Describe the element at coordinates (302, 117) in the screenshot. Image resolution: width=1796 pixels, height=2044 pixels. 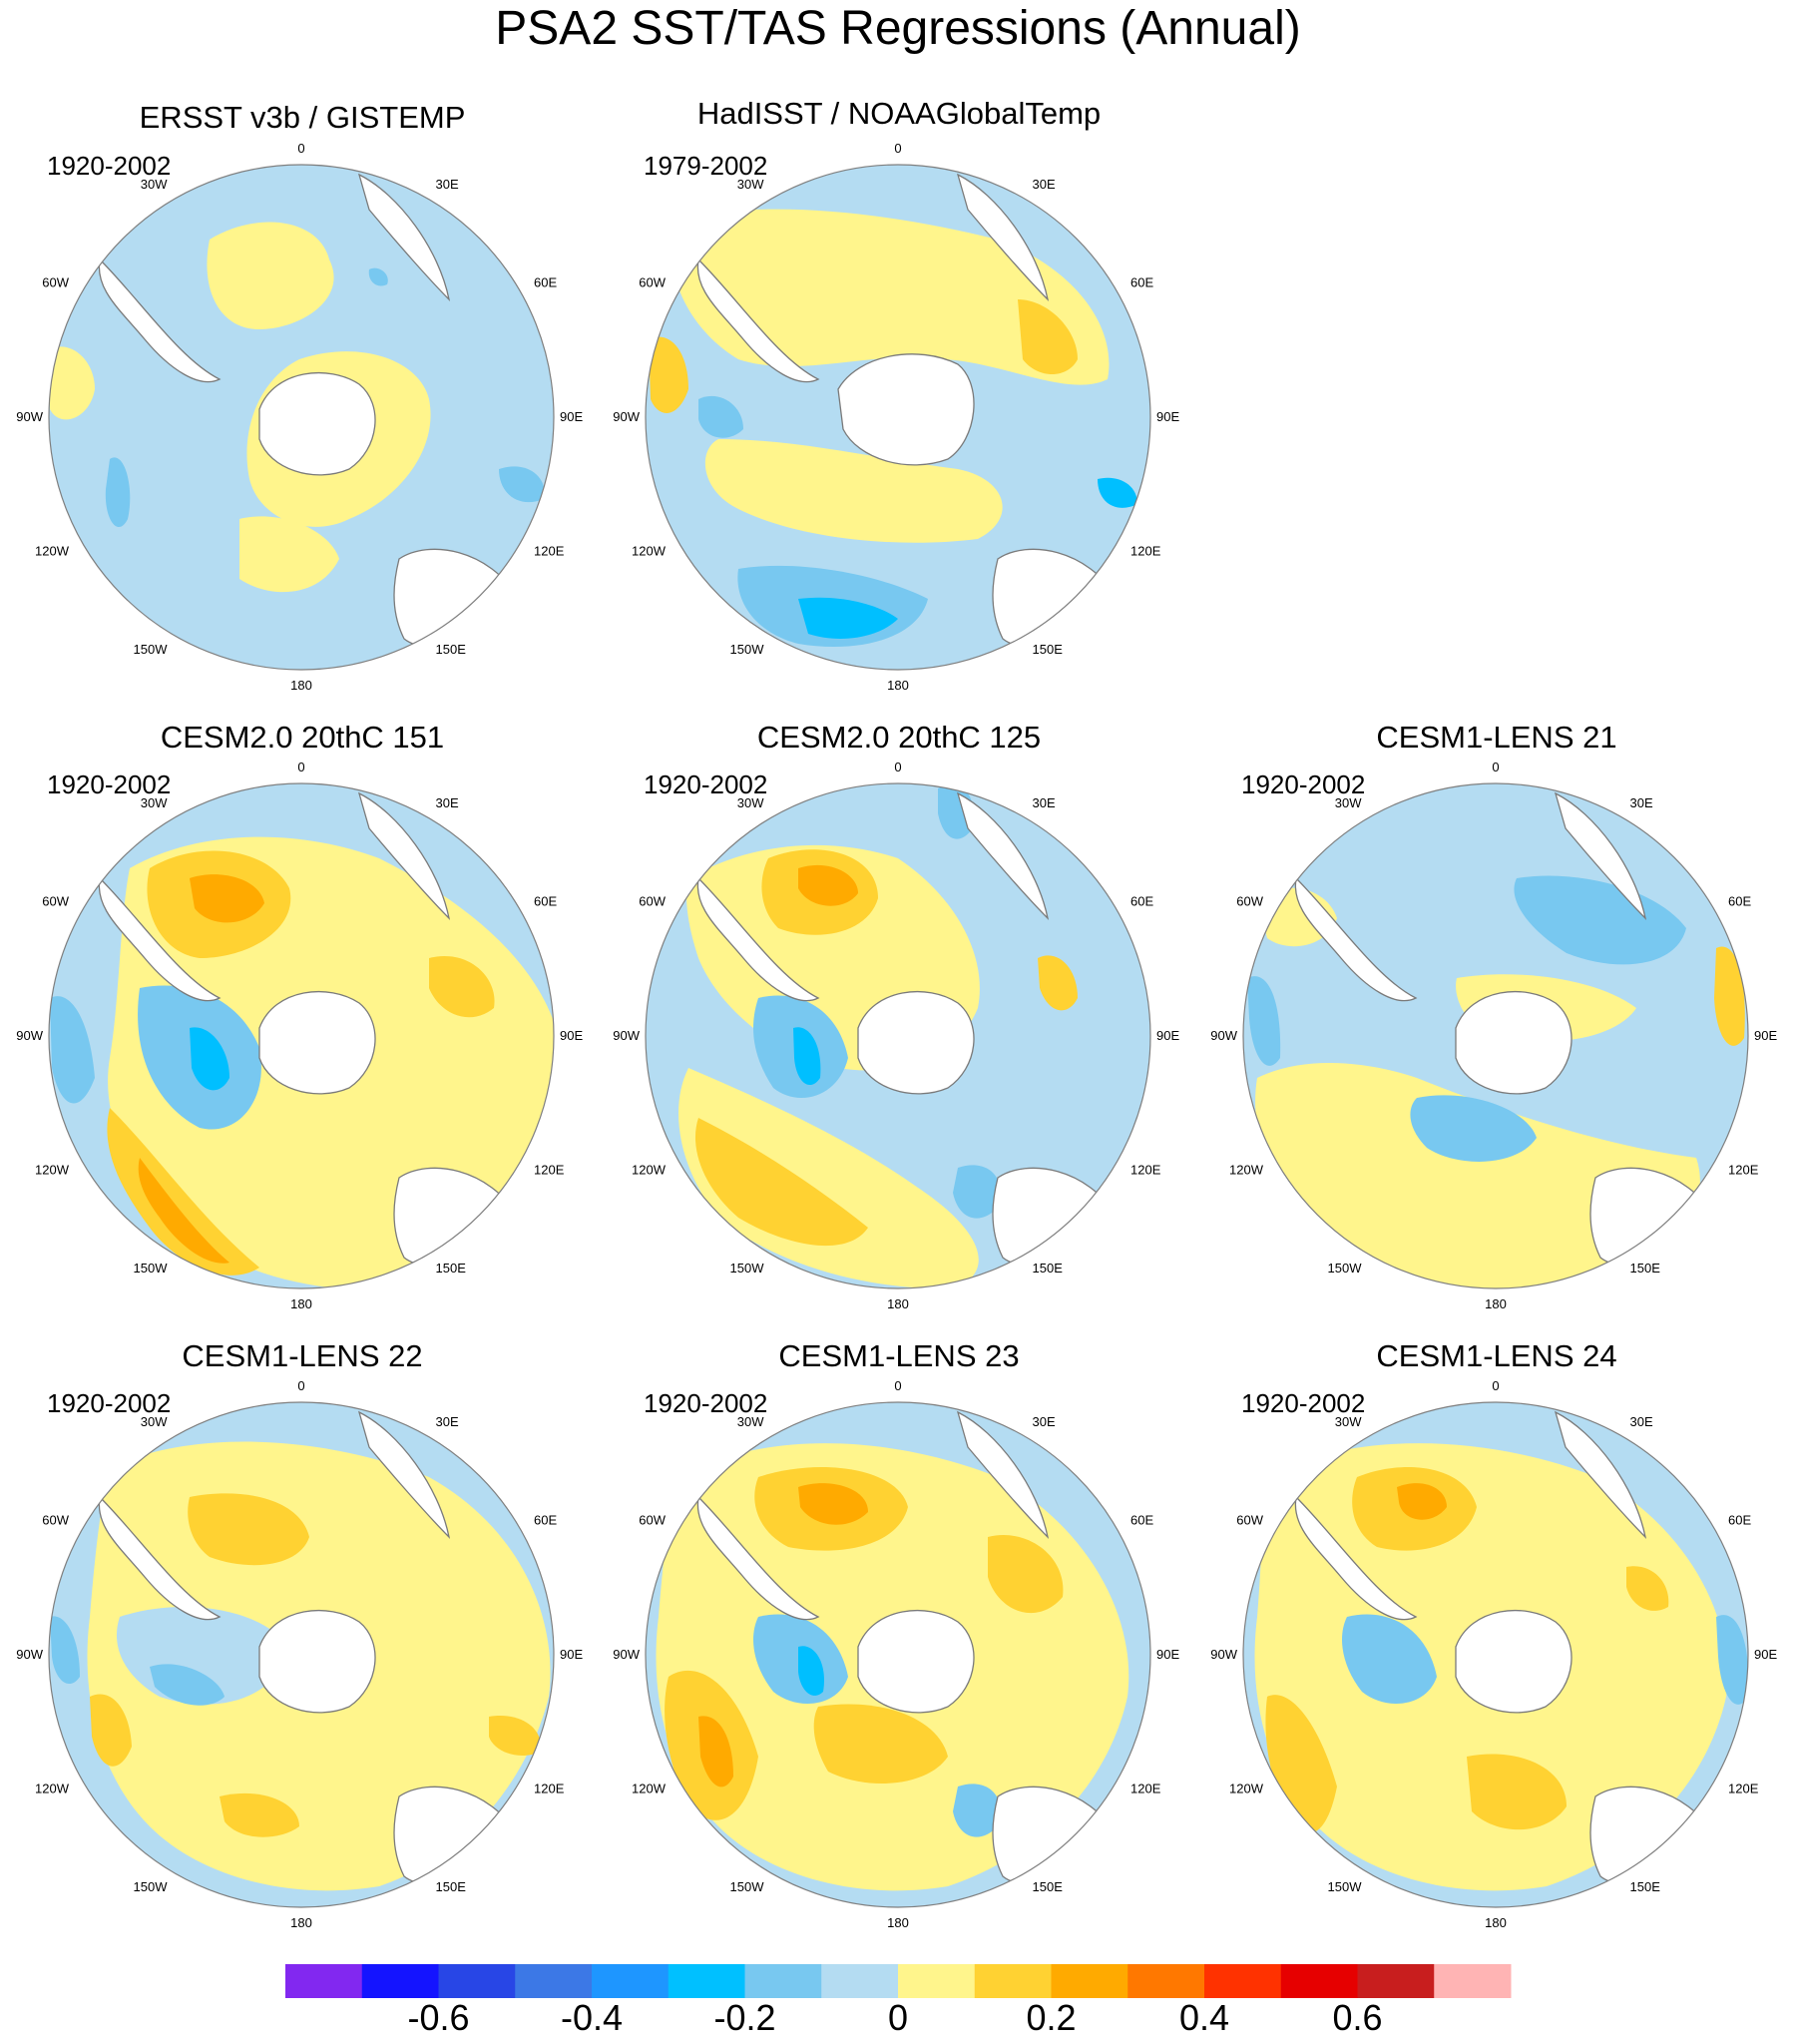
I see `panel-title-ersst: ERSST v3b / GISTEMP` at that location.